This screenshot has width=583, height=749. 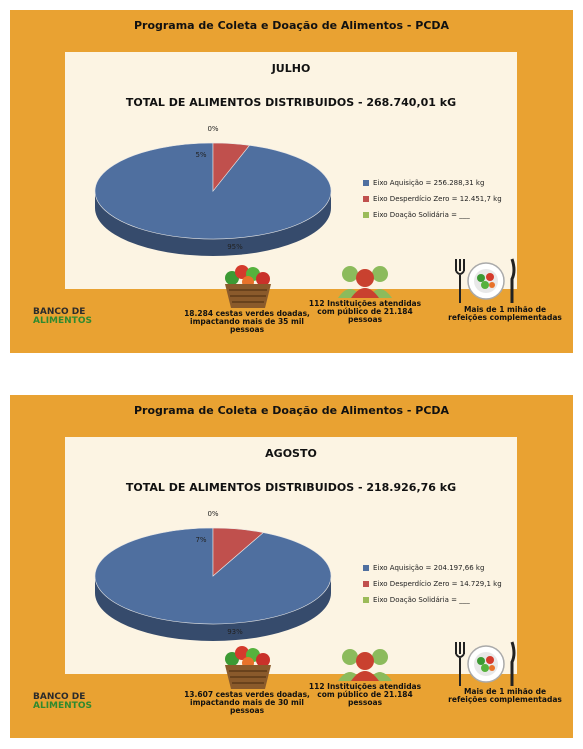 What do you see at coordinates (429, 183) in the screenshot?
I see `legend-label: Eixo Aquisição = 256.288,31 kg` at bounding box center [429, 183].